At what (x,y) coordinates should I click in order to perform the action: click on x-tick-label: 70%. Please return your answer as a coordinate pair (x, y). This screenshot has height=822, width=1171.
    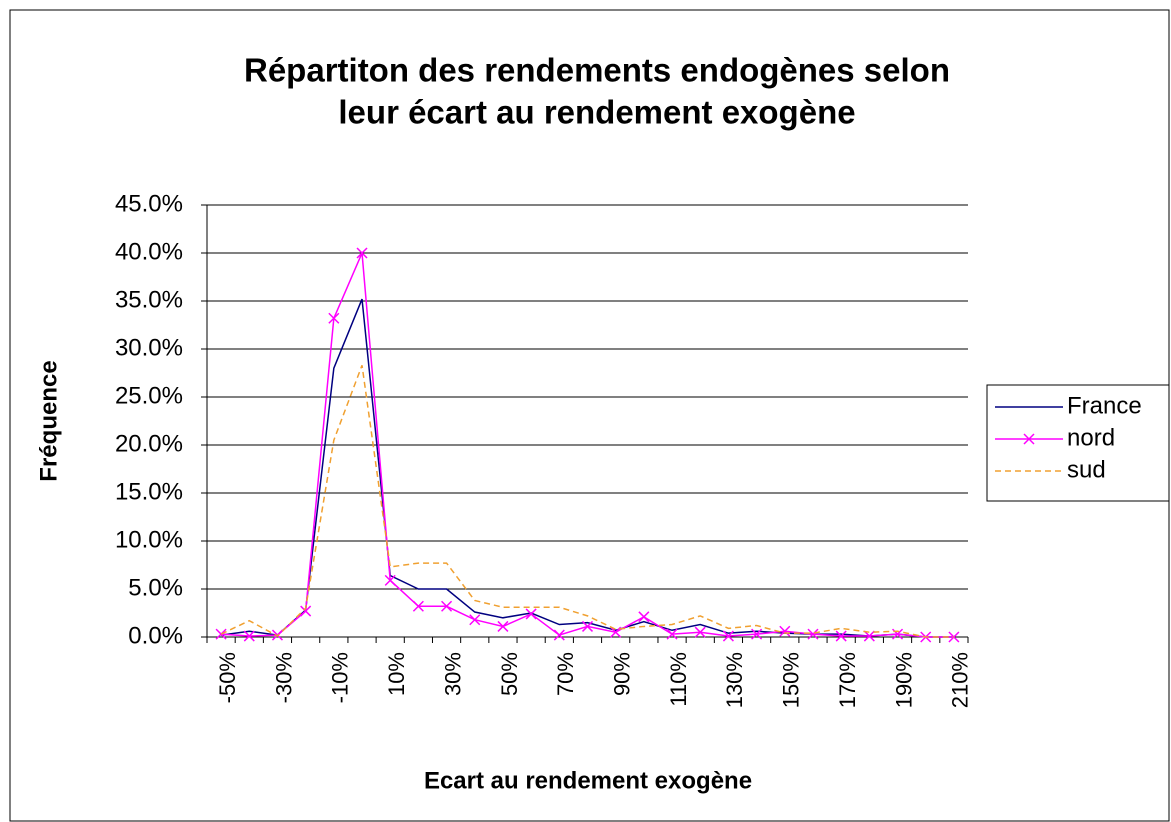
    Looking at the image, I should click on (565, 674).